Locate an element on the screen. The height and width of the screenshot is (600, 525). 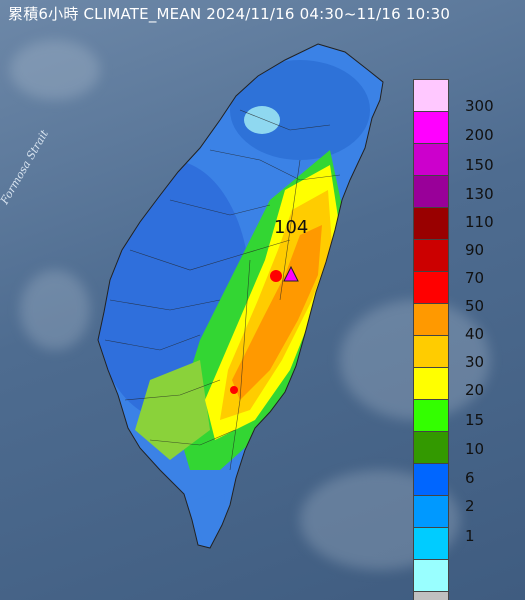
legend-label: 6 is located at coordinates (470, 478).